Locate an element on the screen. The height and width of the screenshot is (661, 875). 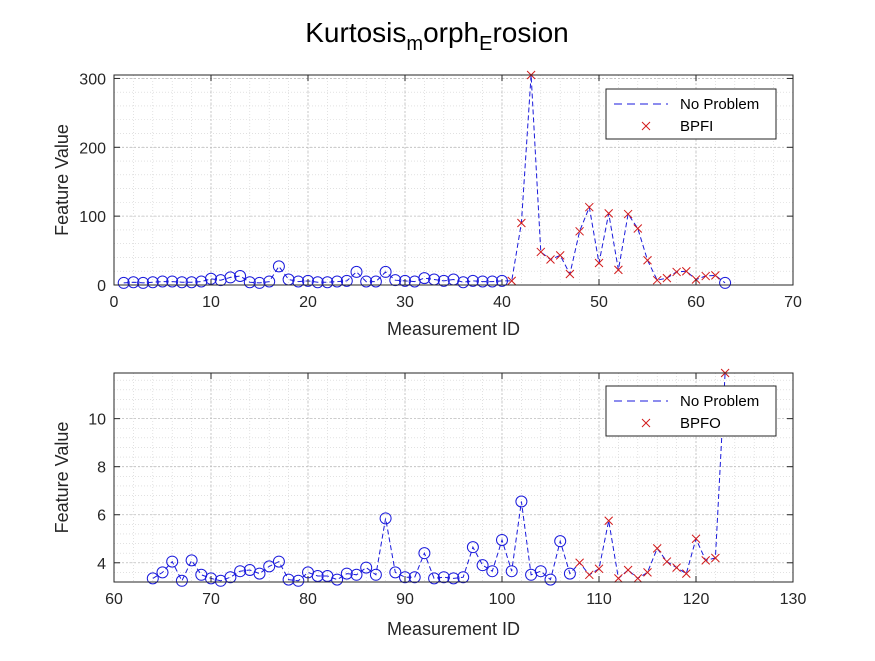
legend-box is located at coordinates (691, 114).